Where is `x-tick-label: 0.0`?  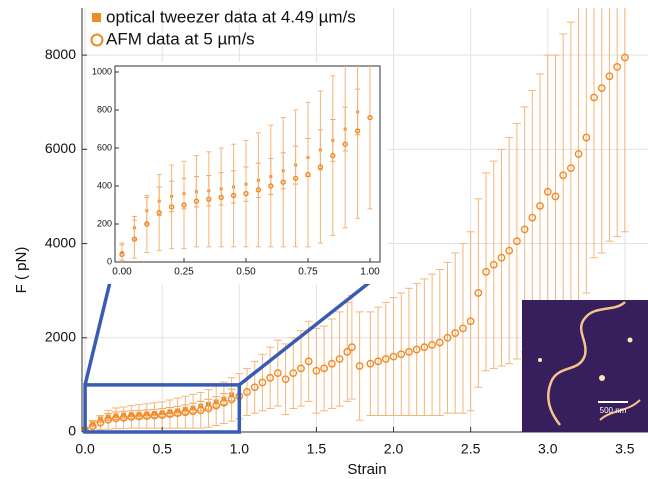
x-tick-label: 0.0 is located at coordinates (85, 449).